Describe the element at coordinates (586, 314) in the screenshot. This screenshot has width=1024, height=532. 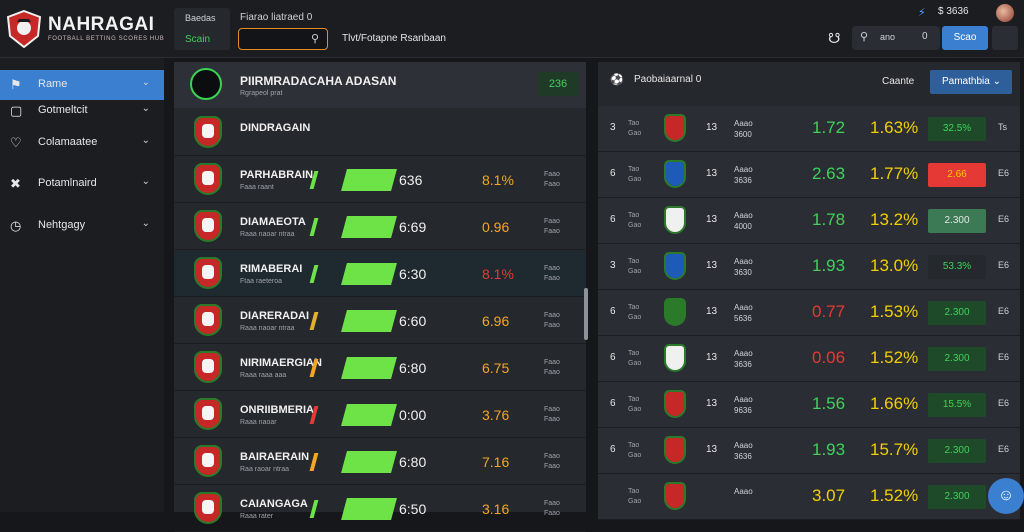
I see `scrollbar` at that location.